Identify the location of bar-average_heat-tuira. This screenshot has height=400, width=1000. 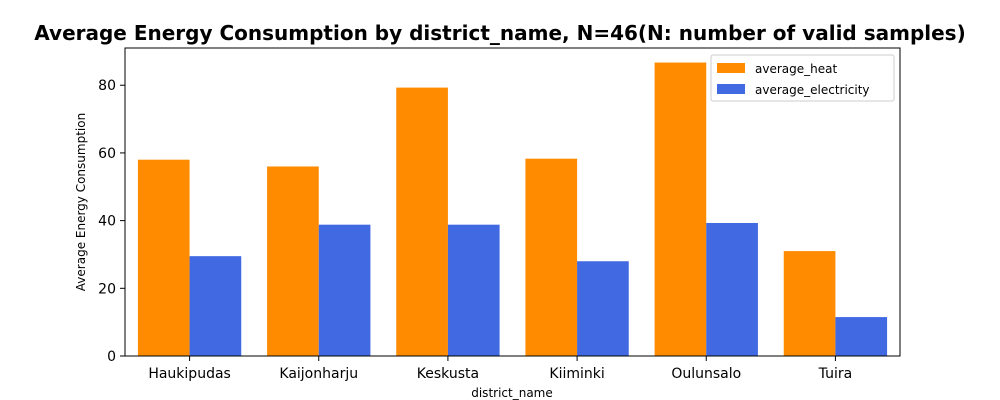
(809, 303).